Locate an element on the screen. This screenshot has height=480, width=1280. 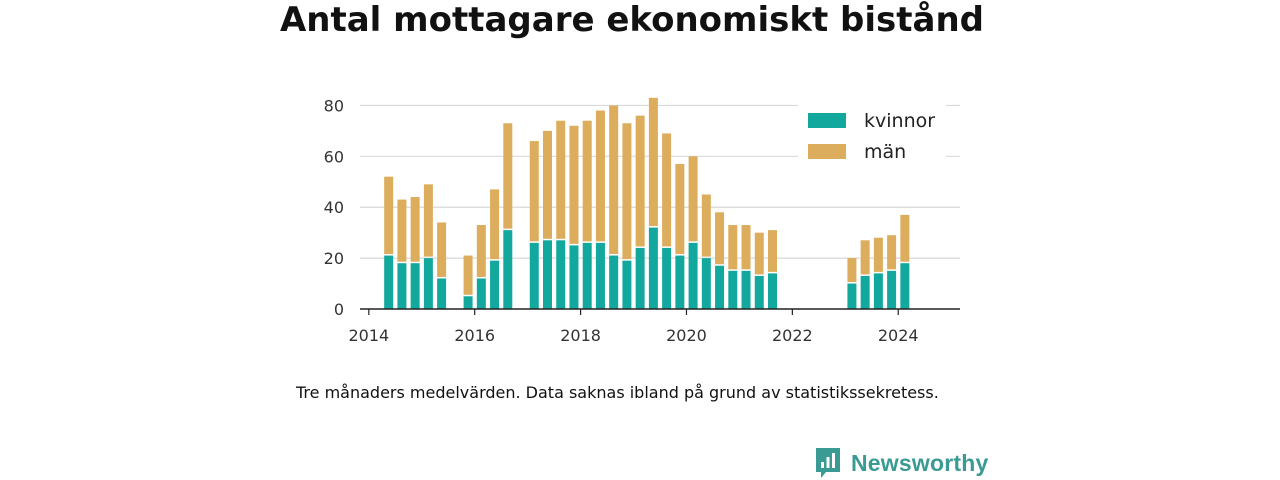
legend-swatch-man is located at coordinates (827, 151).